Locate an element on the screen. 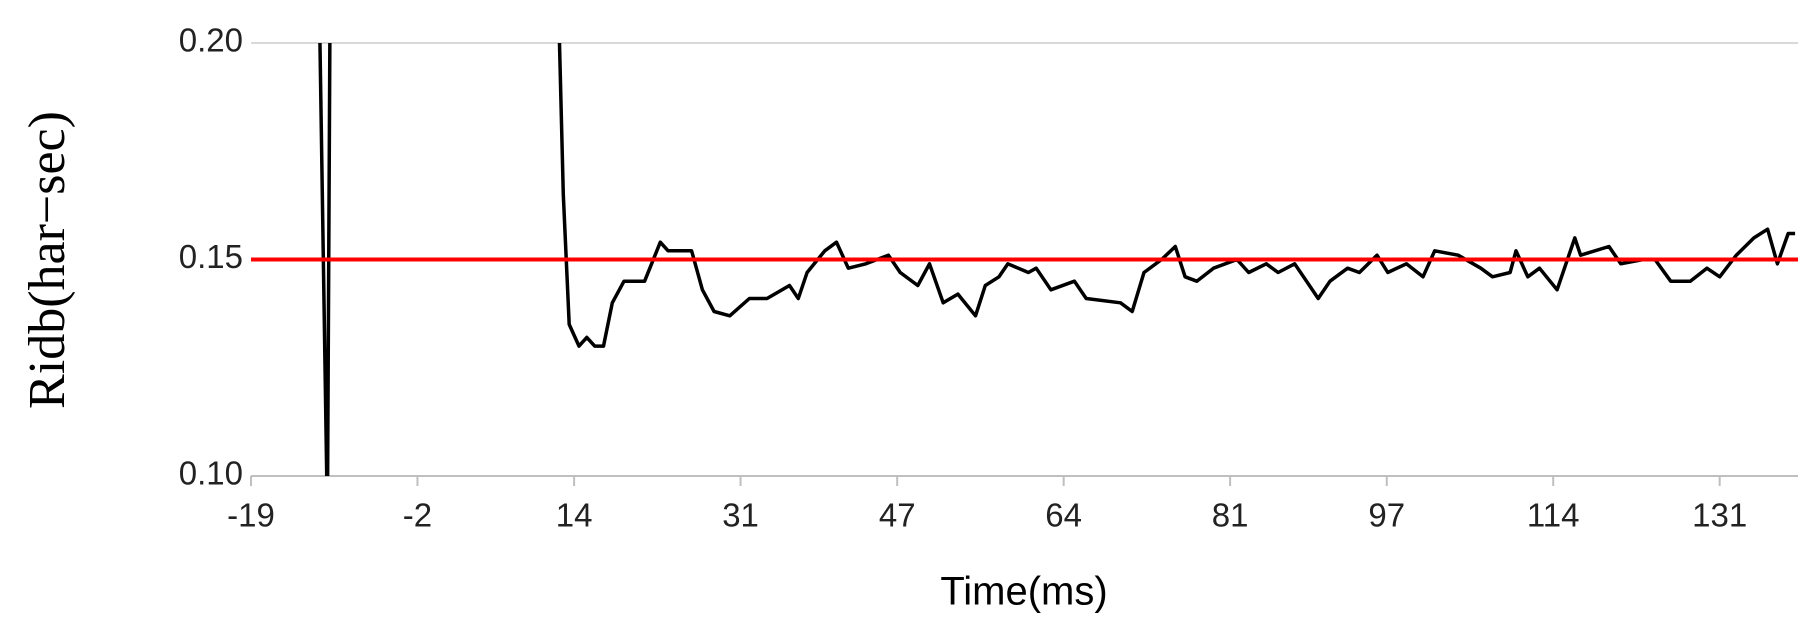 The image size is (1819, 639). x-tick-label: 97 is located at coordinates (1386, 515).